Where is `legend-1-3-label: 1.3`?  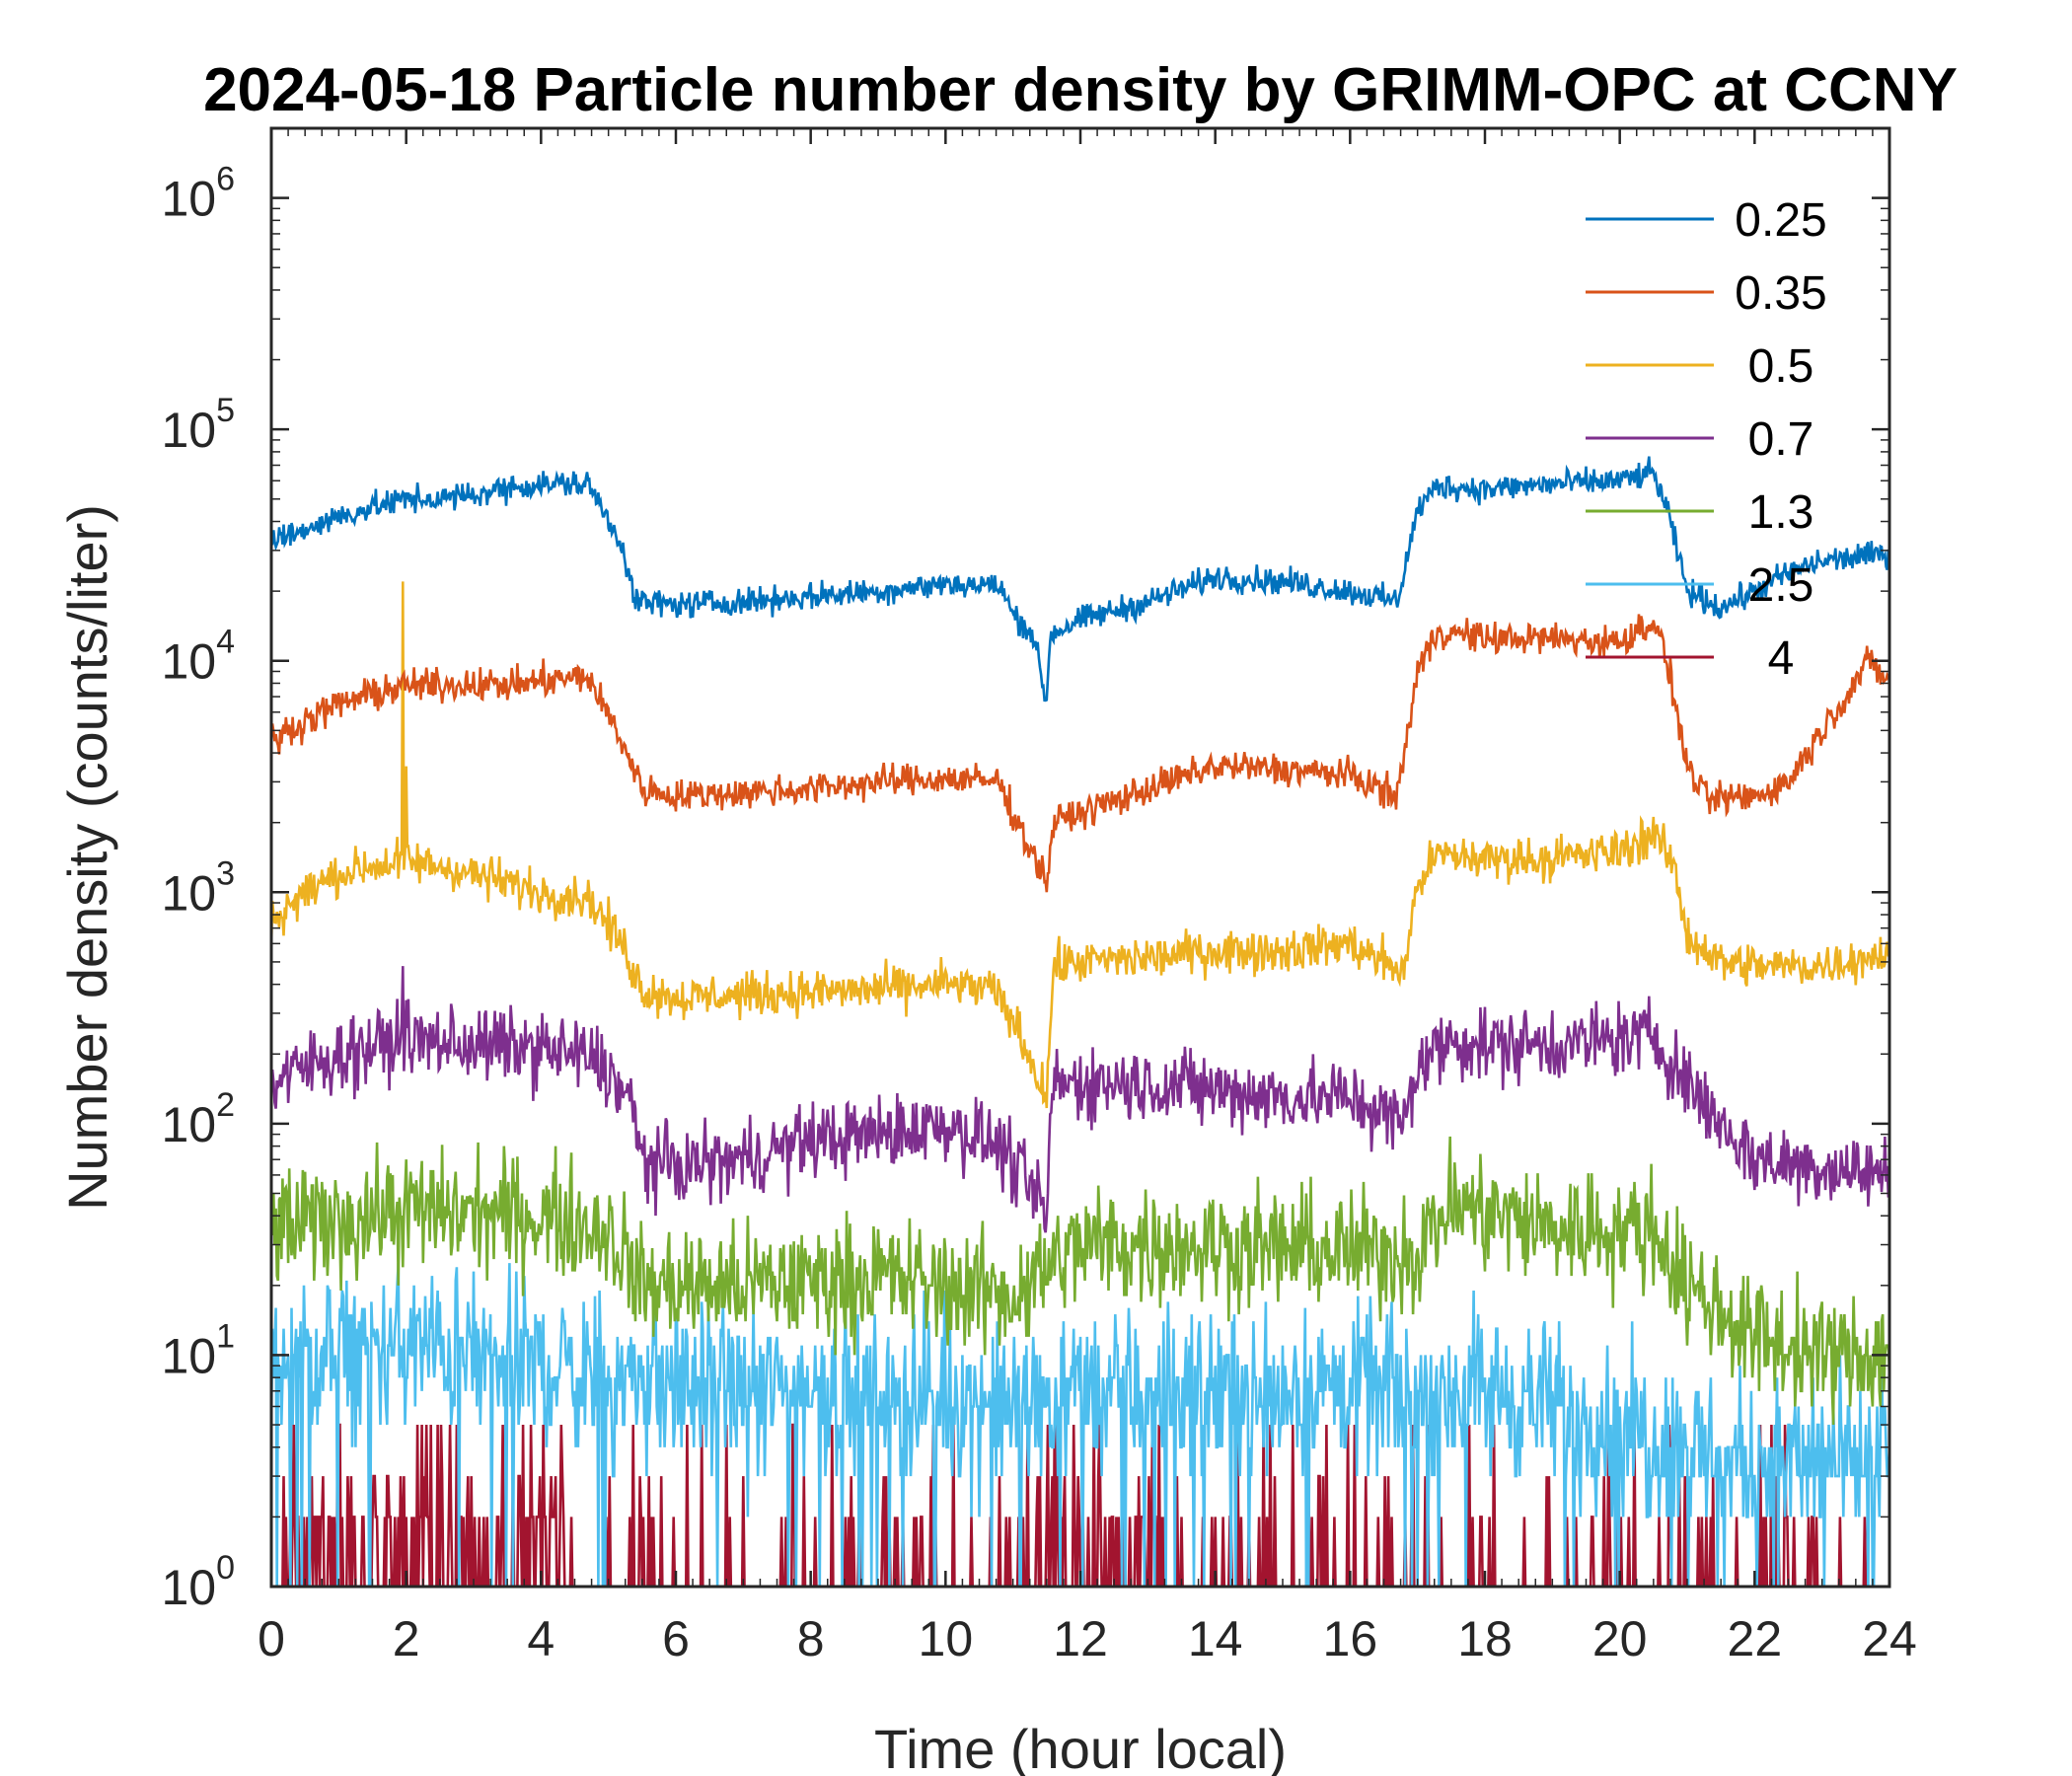
legend-1-3-label: 1.3 is located at coordinates (1781, 513).